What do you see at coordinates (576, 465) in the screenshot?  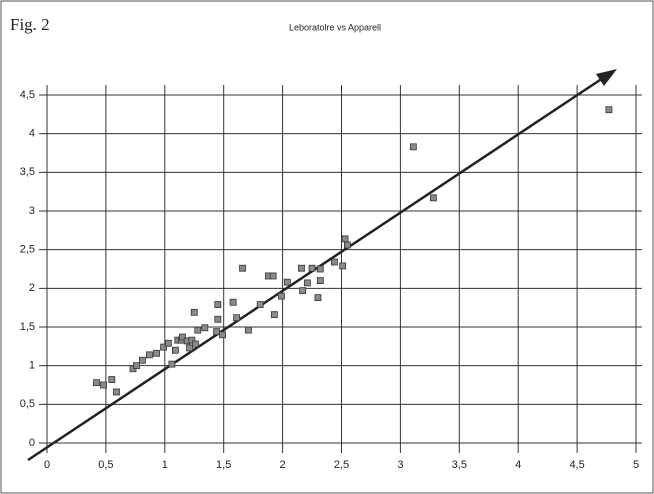 I see `x-tick-label: 4,5` at bounding box center [576, 465].